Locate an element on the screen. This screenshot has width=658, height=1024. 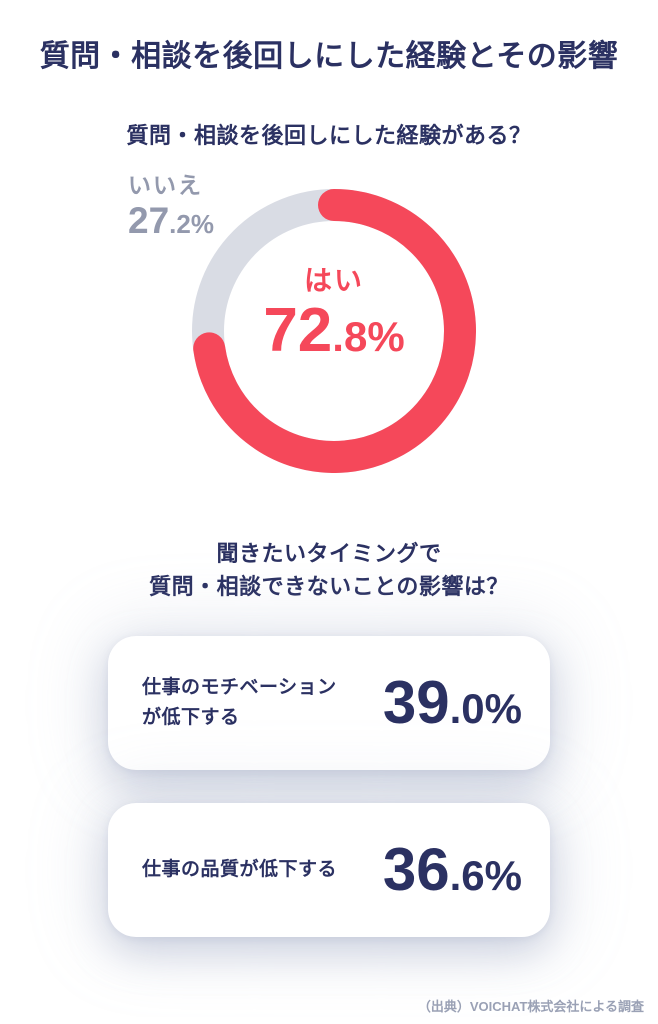
impact-question: 聞きたいタイミングで 質問・相談できないことの影響は？ is located at coordinates (329, 570).